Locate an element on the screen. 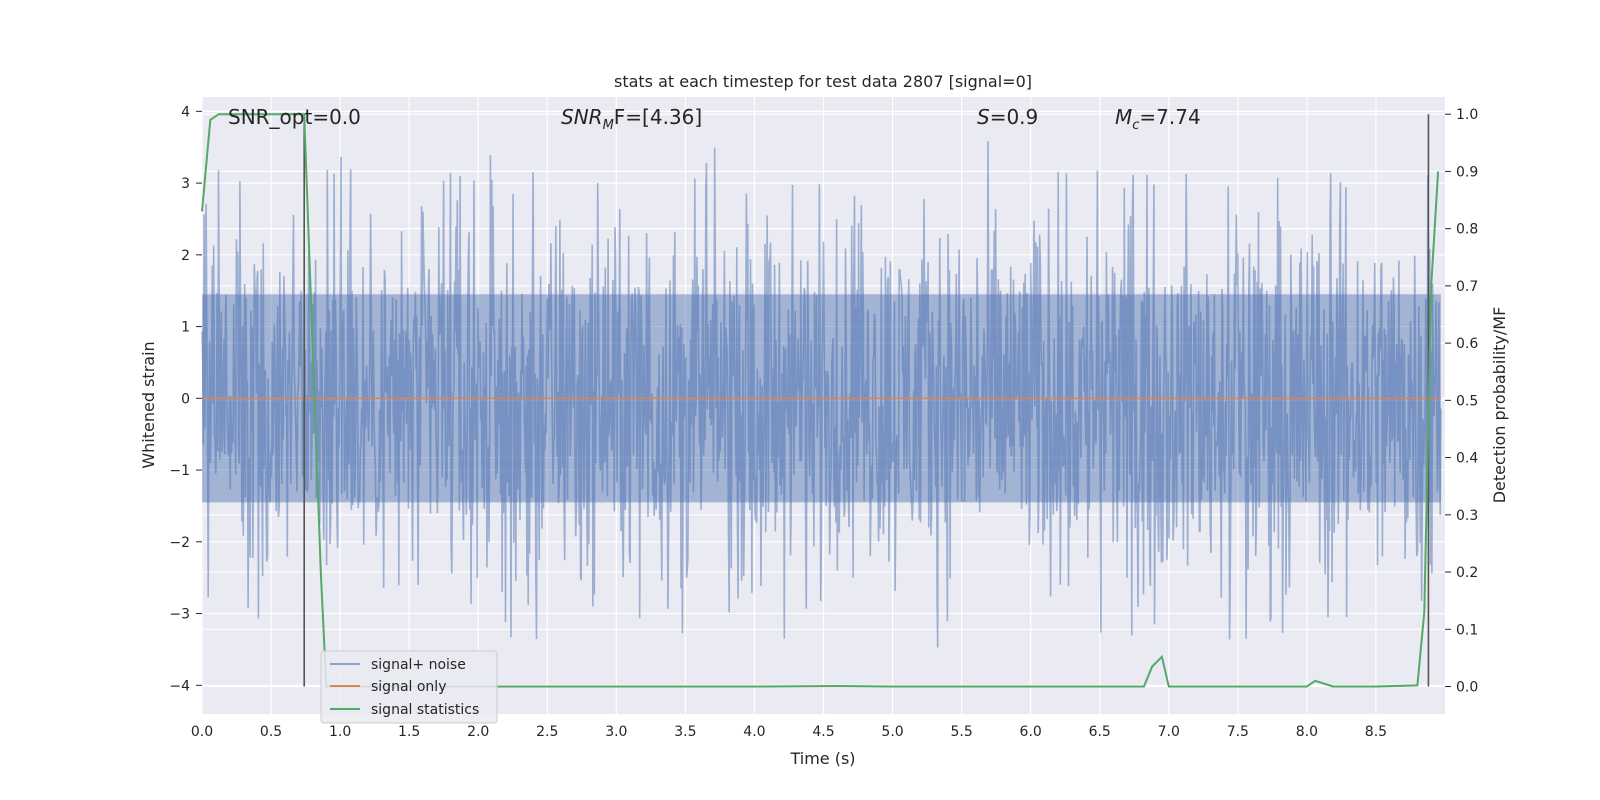 The image size is (1600, 800). annotation-snr-mf-rest: F=[4.36] is located at coordinates (658, 117).